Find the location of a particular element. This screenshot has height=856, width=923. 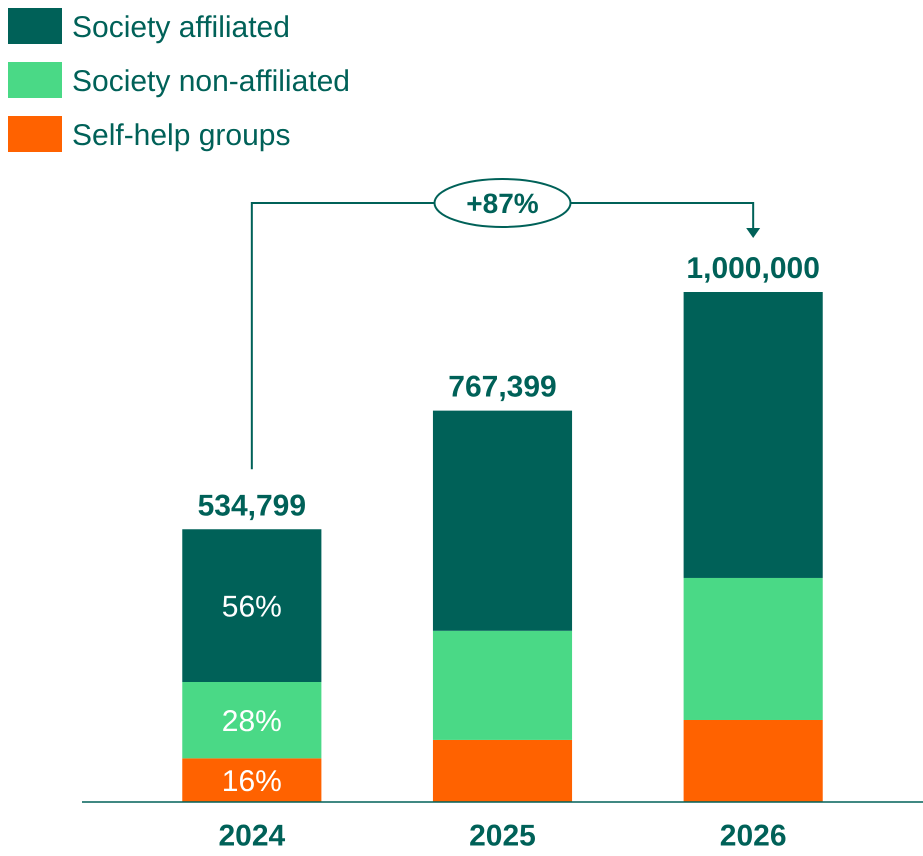

legend-label: Society non-affiliated is located at coordinates (211, 81).